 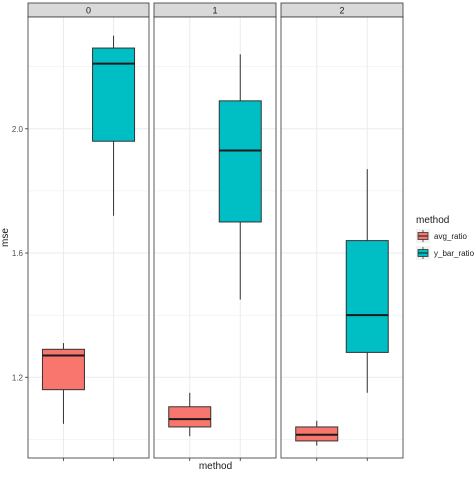 What do you see at coordinates (432, 220) in the screenshot?
I see `legend-title: method` at bounding box center [432, 220].